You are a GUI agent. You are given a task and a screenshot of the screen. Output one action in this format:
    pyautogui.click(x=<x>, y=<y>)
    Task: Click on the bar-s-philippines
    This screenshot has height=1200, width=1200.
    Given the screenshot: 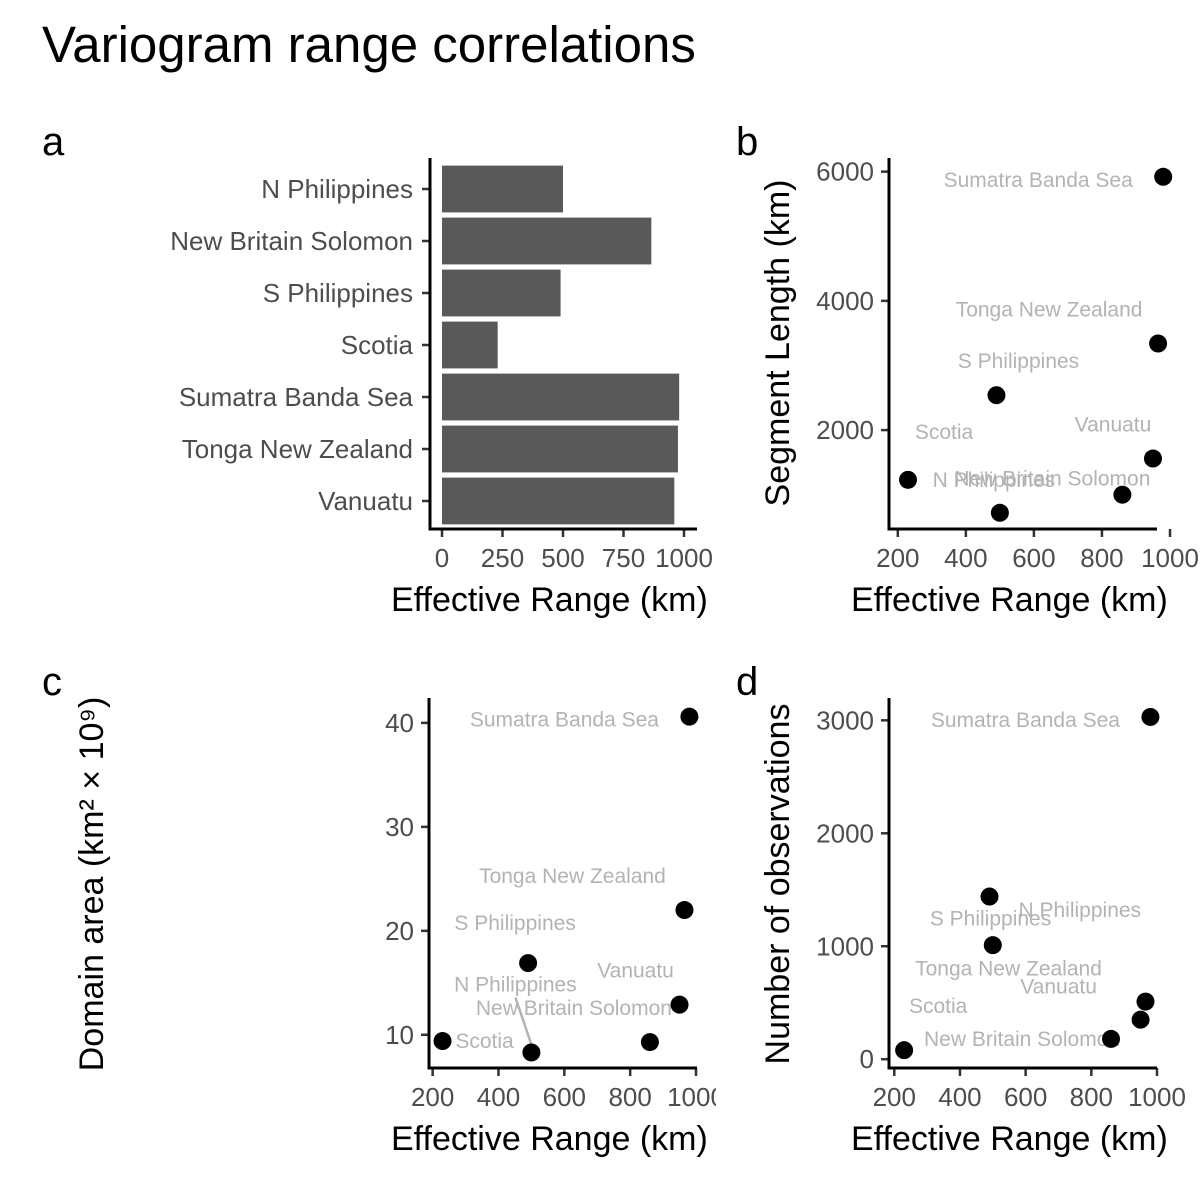 What is the action you would take?
    pyautogui.click(x=501, y=293)
    